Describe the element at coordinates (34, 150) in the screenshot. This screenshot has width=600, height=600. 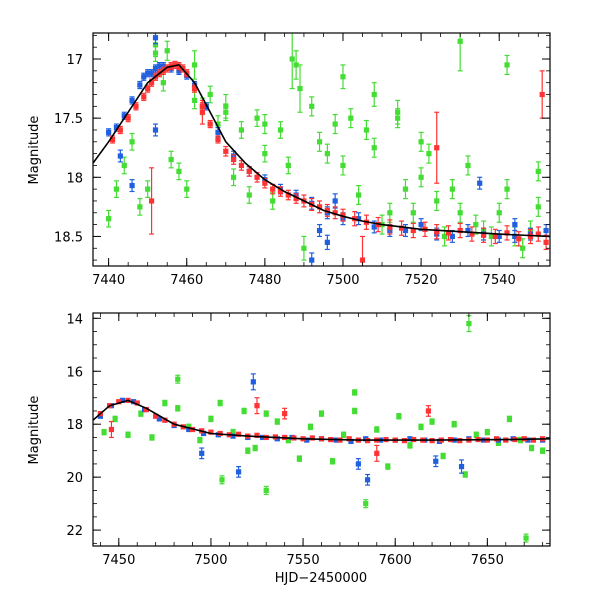
I see `top-panel-y-axis-title: Magnitude` at that location.